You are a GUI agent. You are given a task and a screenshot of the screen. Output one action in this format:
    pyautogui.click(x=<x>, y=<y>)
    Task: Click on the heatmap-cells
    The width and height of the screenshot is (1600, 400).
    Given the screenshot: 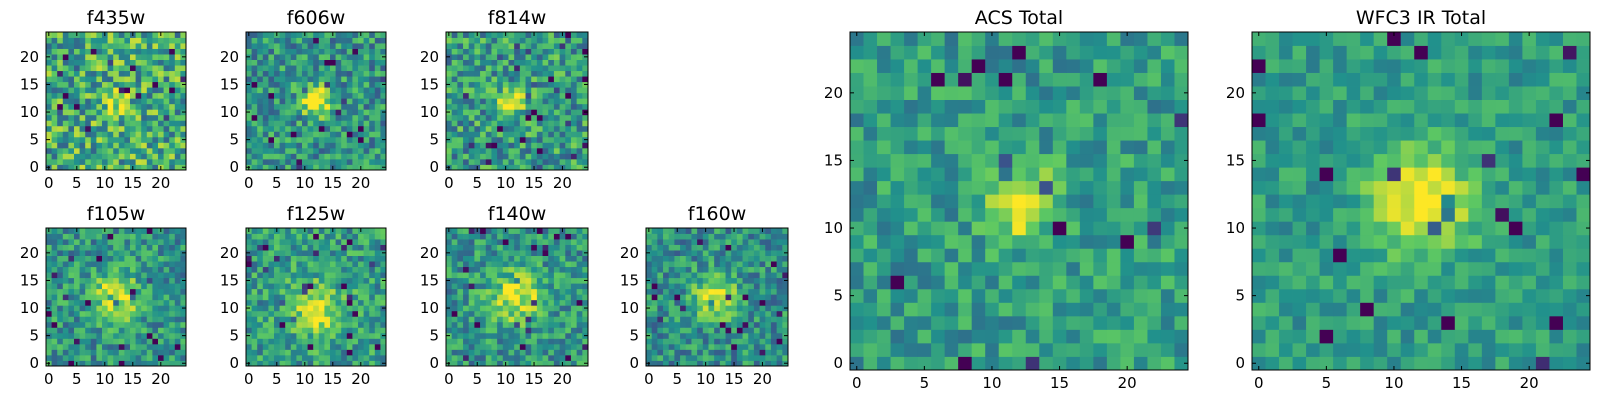 What is the action you would take?
    pyautogui.click(x=316, y=297)
    